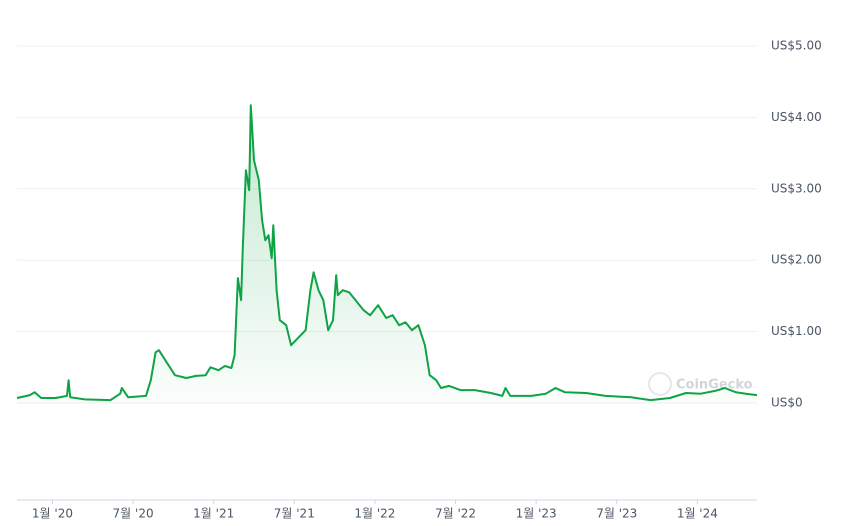 The image size is (848, 526). What do you see at coordinates (796, 117) in the screenshot?
I see `y-tick-label: US$4.00` at bounding box center [796, 117].